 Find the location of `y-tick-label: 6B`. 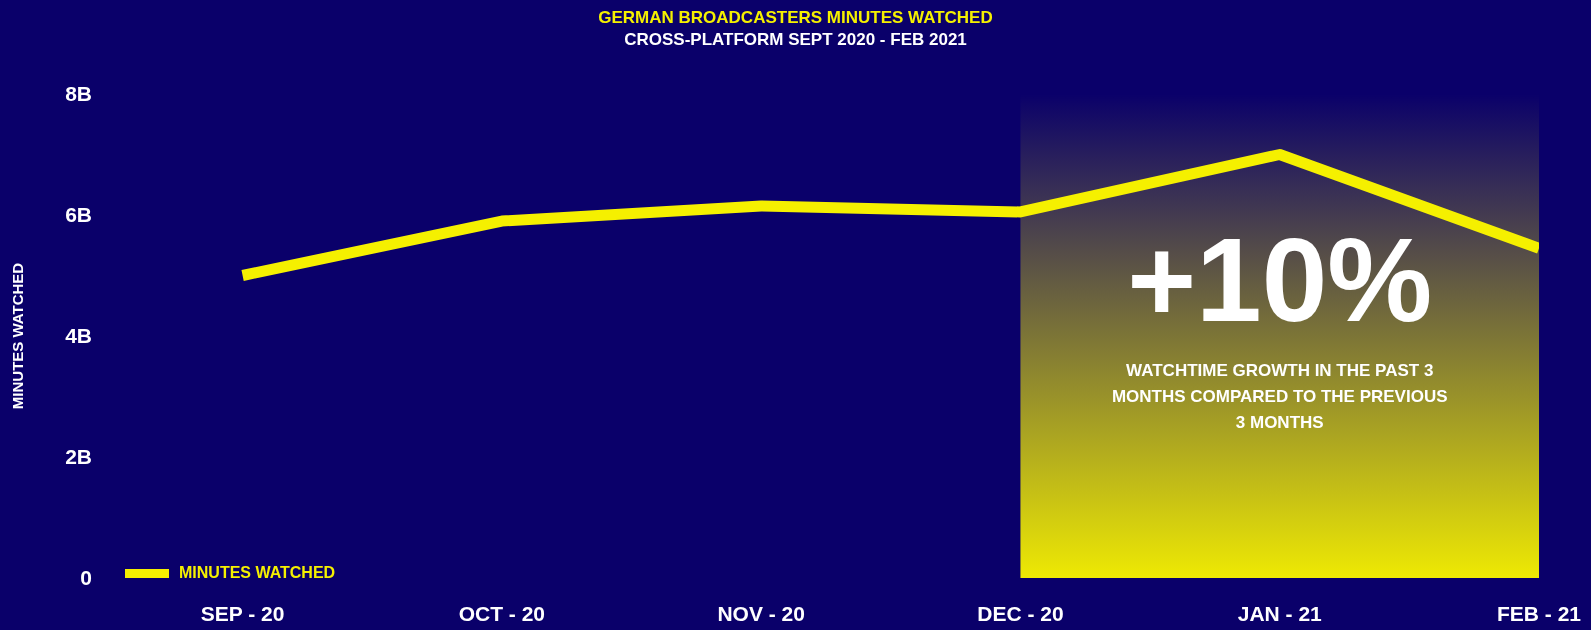

y-tick-label: 6B is located at coordinates (78, 215).